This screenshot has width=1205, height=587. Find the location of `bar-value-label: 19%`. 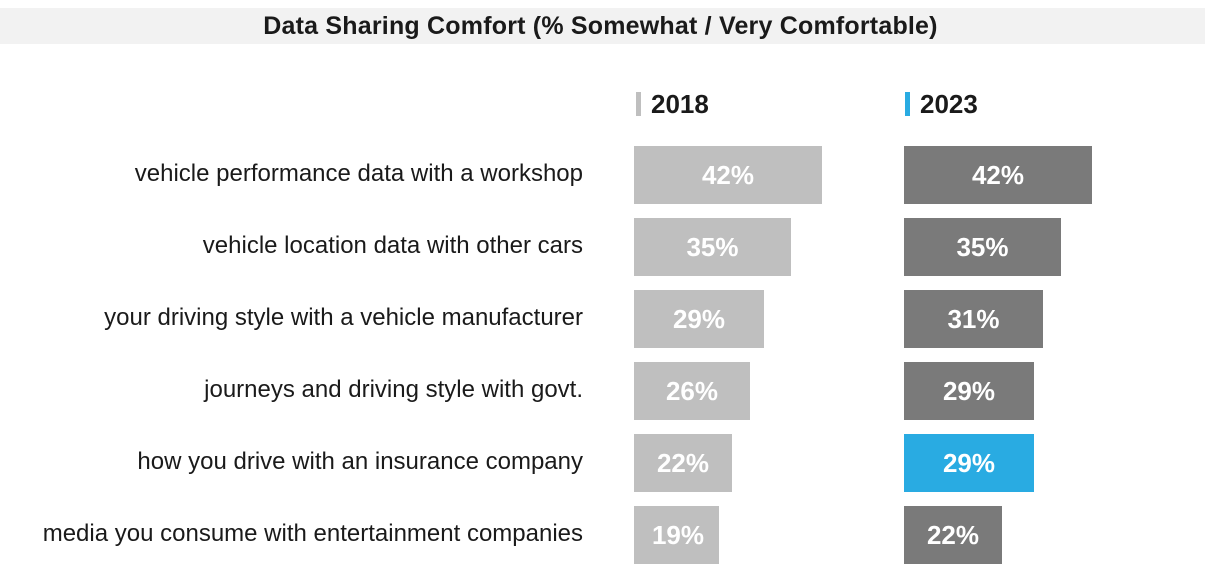

bar-value-label: 19% is located at coordinates (678, 535).